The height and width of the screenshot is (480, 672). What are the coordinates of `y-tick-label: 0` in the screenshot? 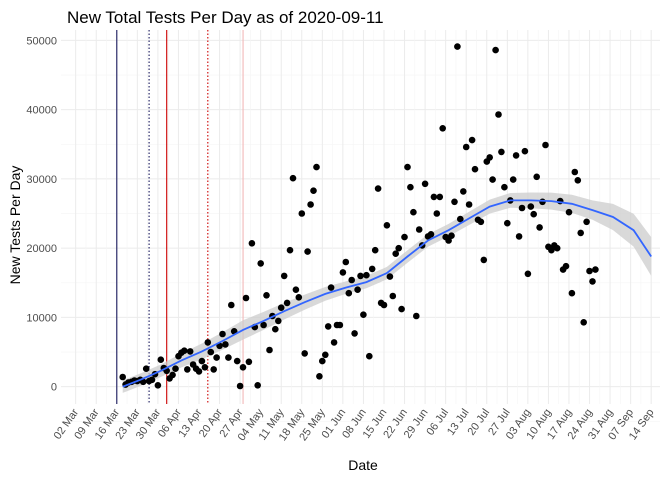 It's located at (54, 388).